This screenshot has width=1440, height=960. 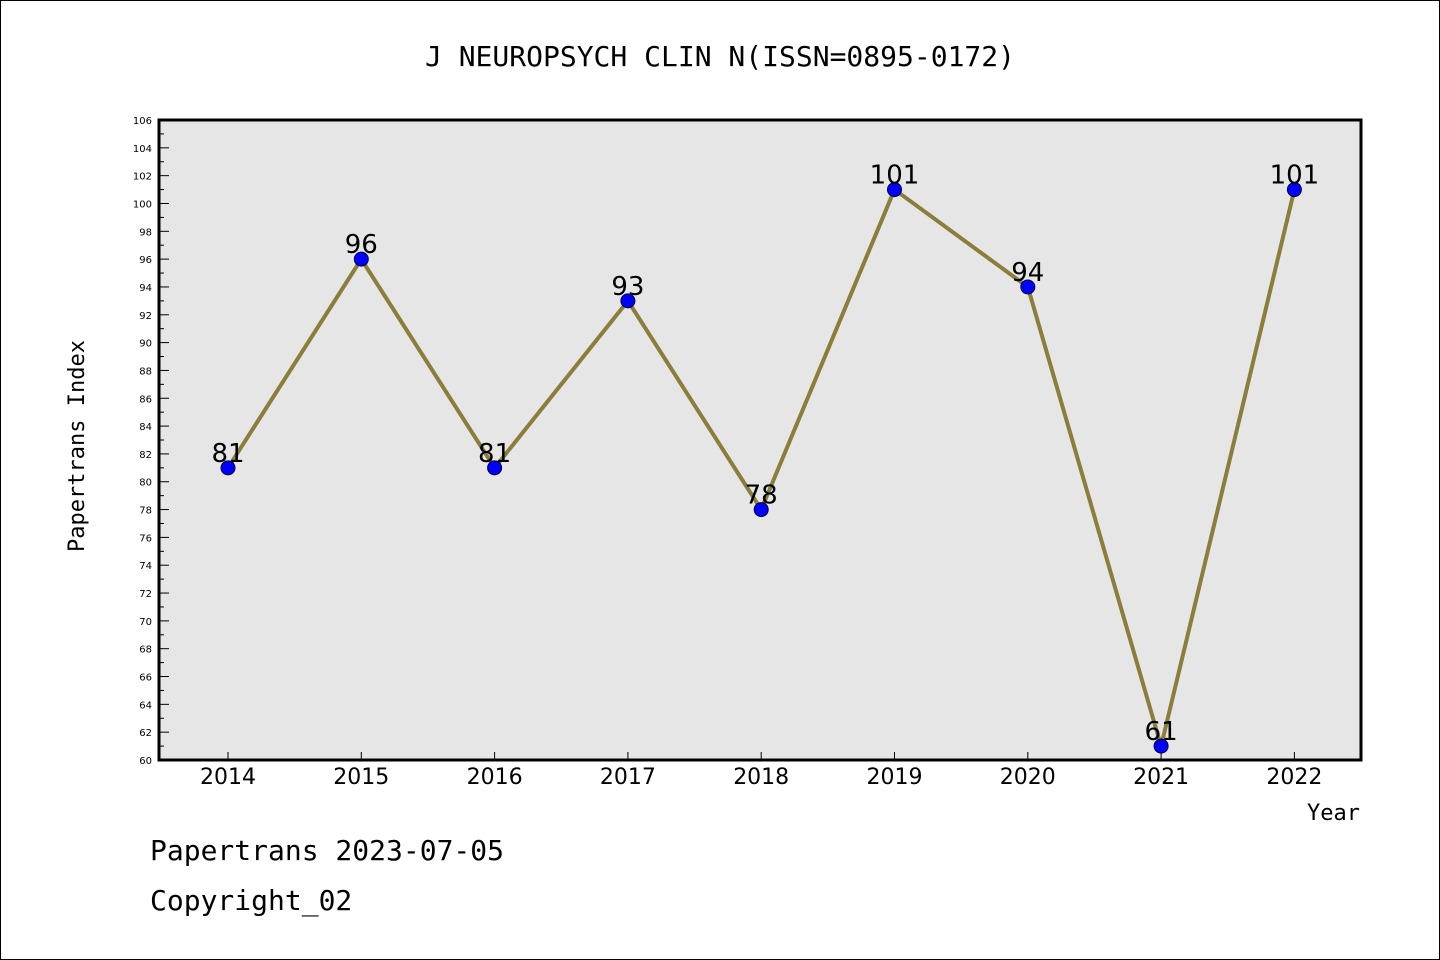 I want to click on y-tick-label: 60, so click(x=145, y=761).